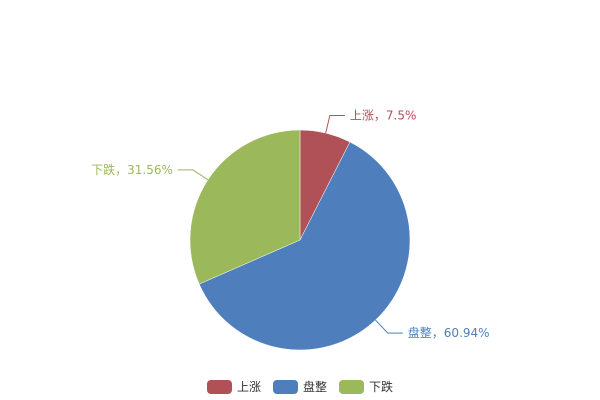 The image size is (600, 400). Describe the element at coordinates (132, 169) in the screenshot. I see `data-label: 下跌，31.56%` at that location.